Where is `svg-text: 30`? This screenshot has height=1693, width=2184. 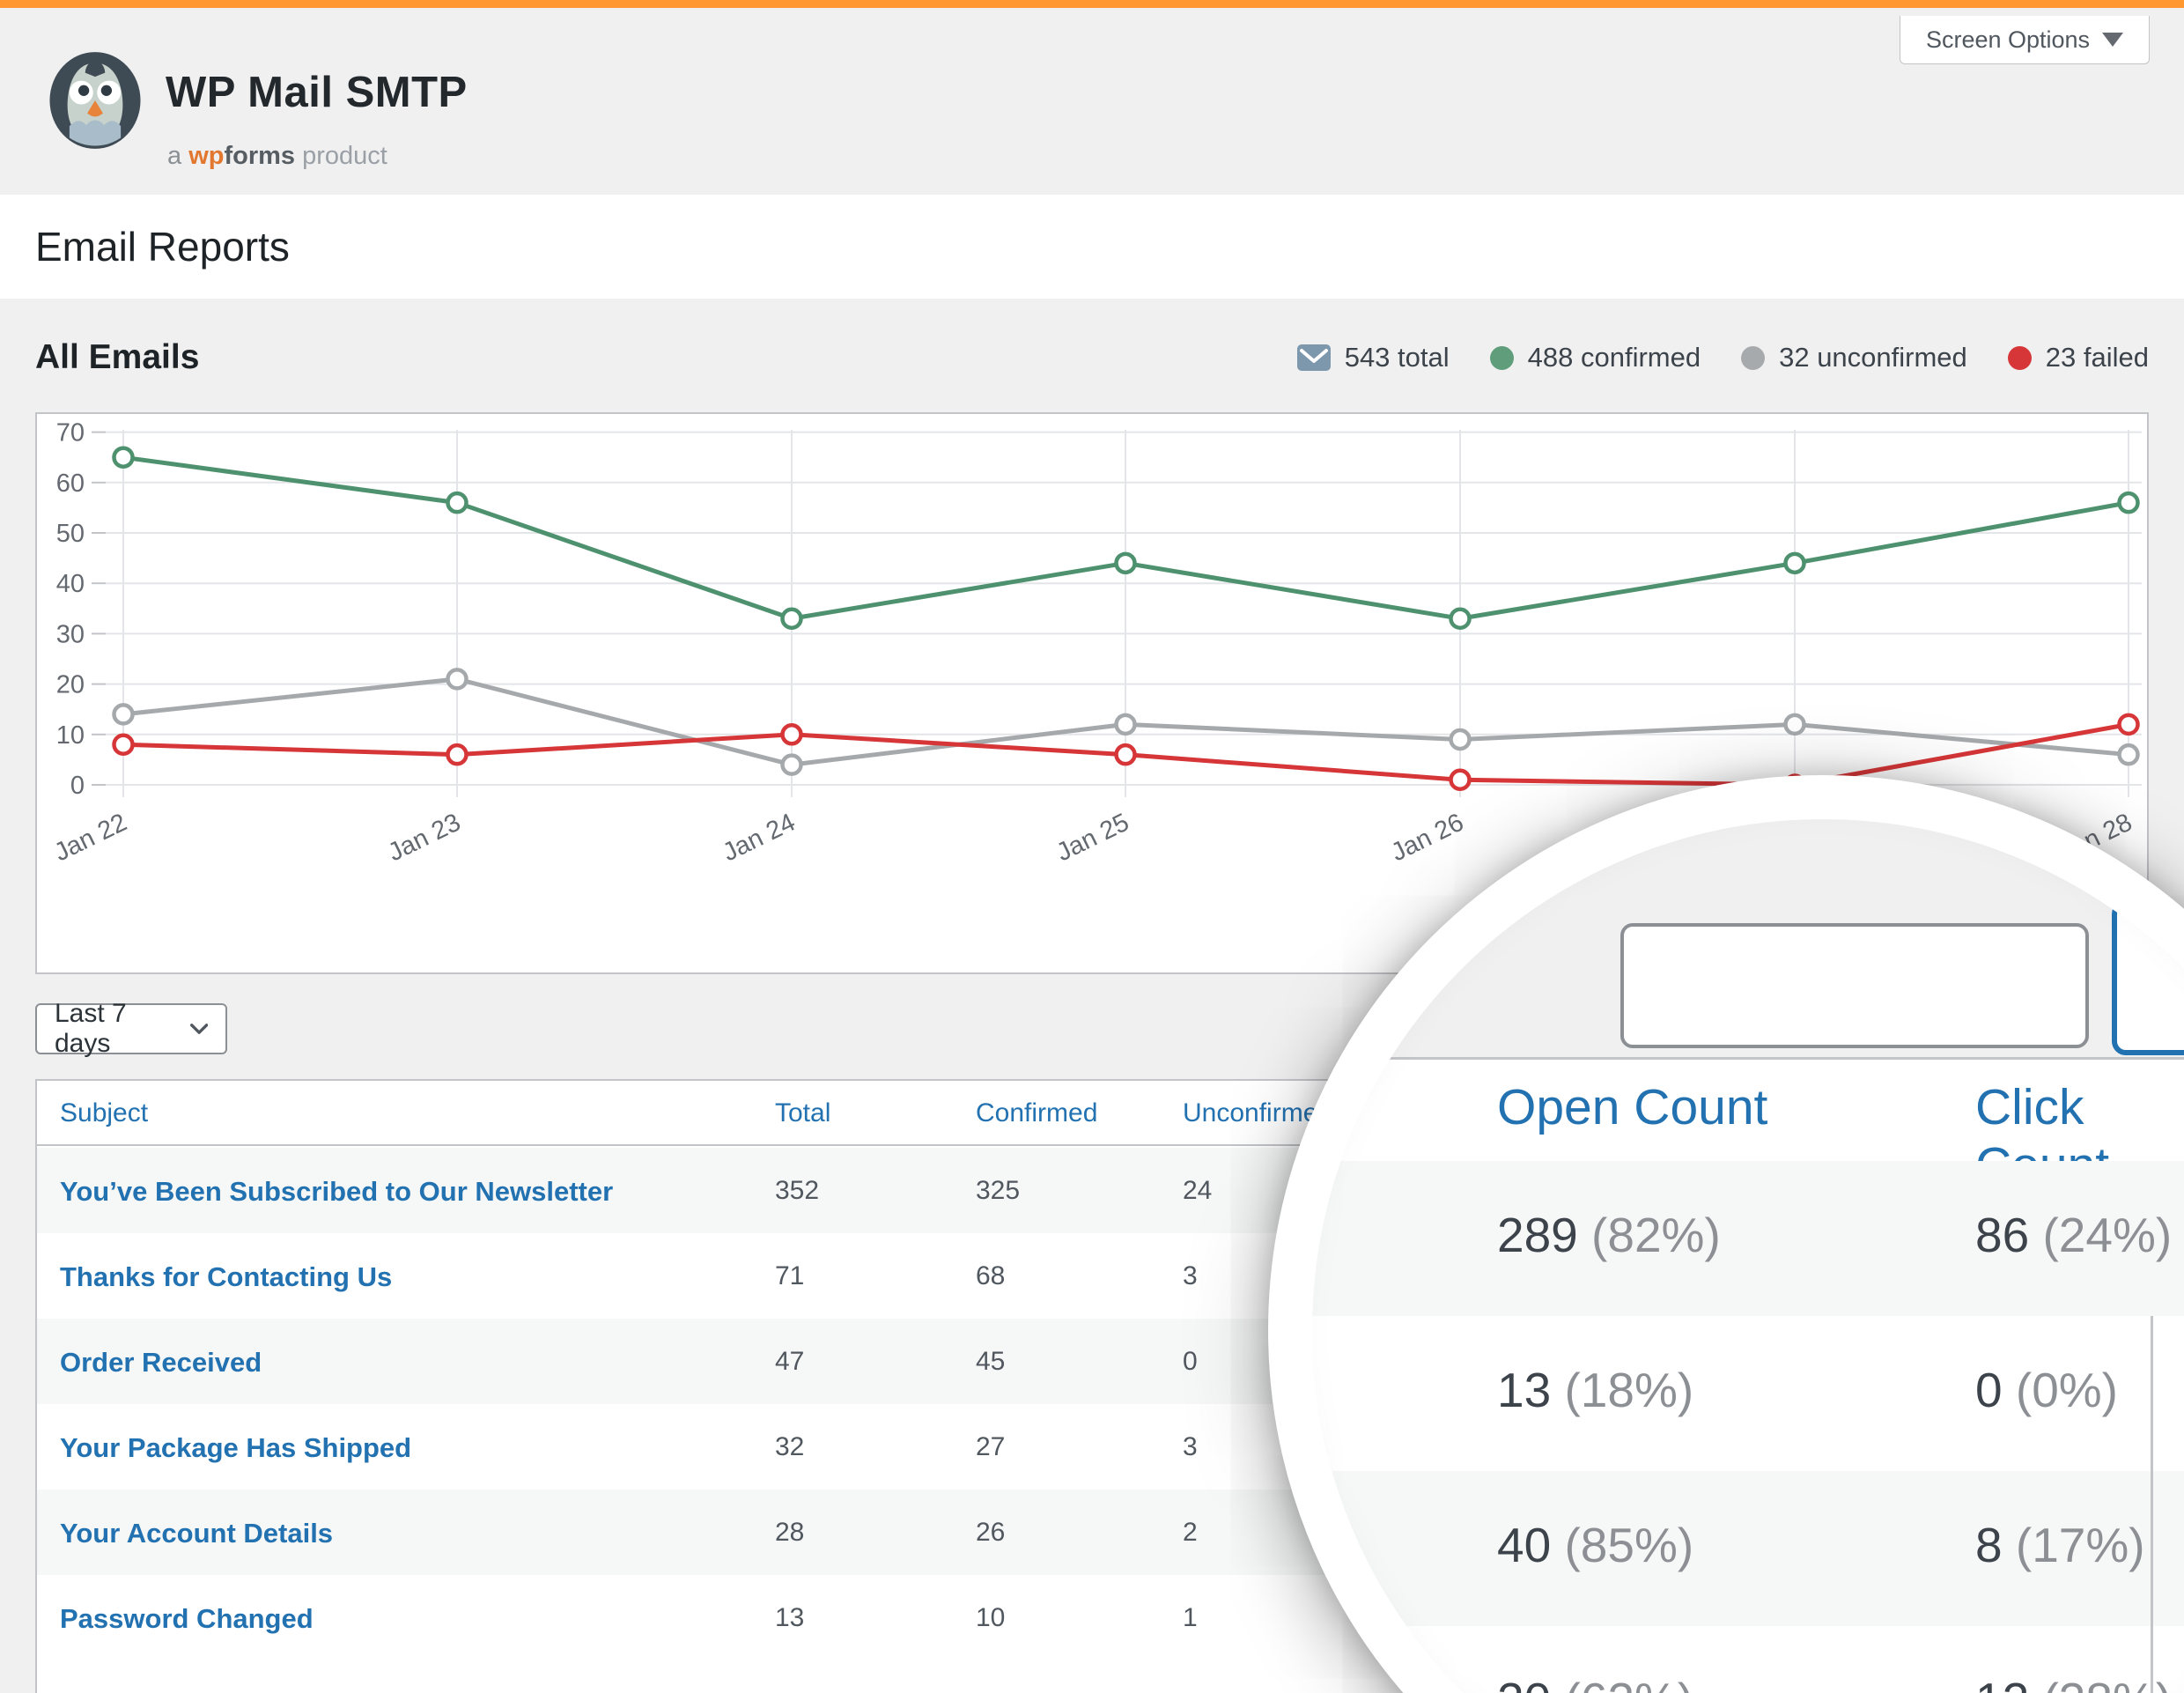 svg-text: 30 is located at coordinates (70, 634).